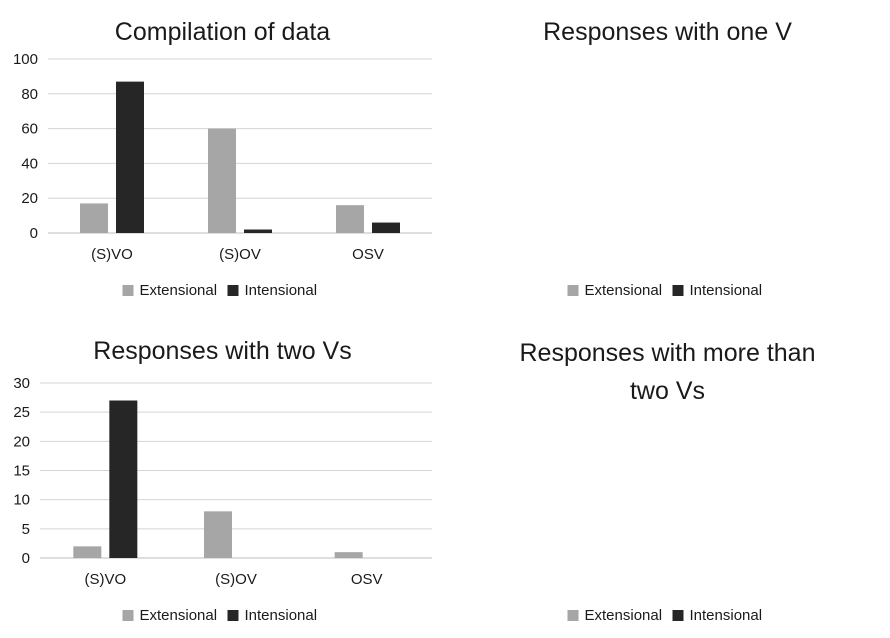 The image size is (890, 638). What do you see at coordinates (29, 163) in the screenshot?
I see `y-tick-label: 40` at bounding box center [29, 163].